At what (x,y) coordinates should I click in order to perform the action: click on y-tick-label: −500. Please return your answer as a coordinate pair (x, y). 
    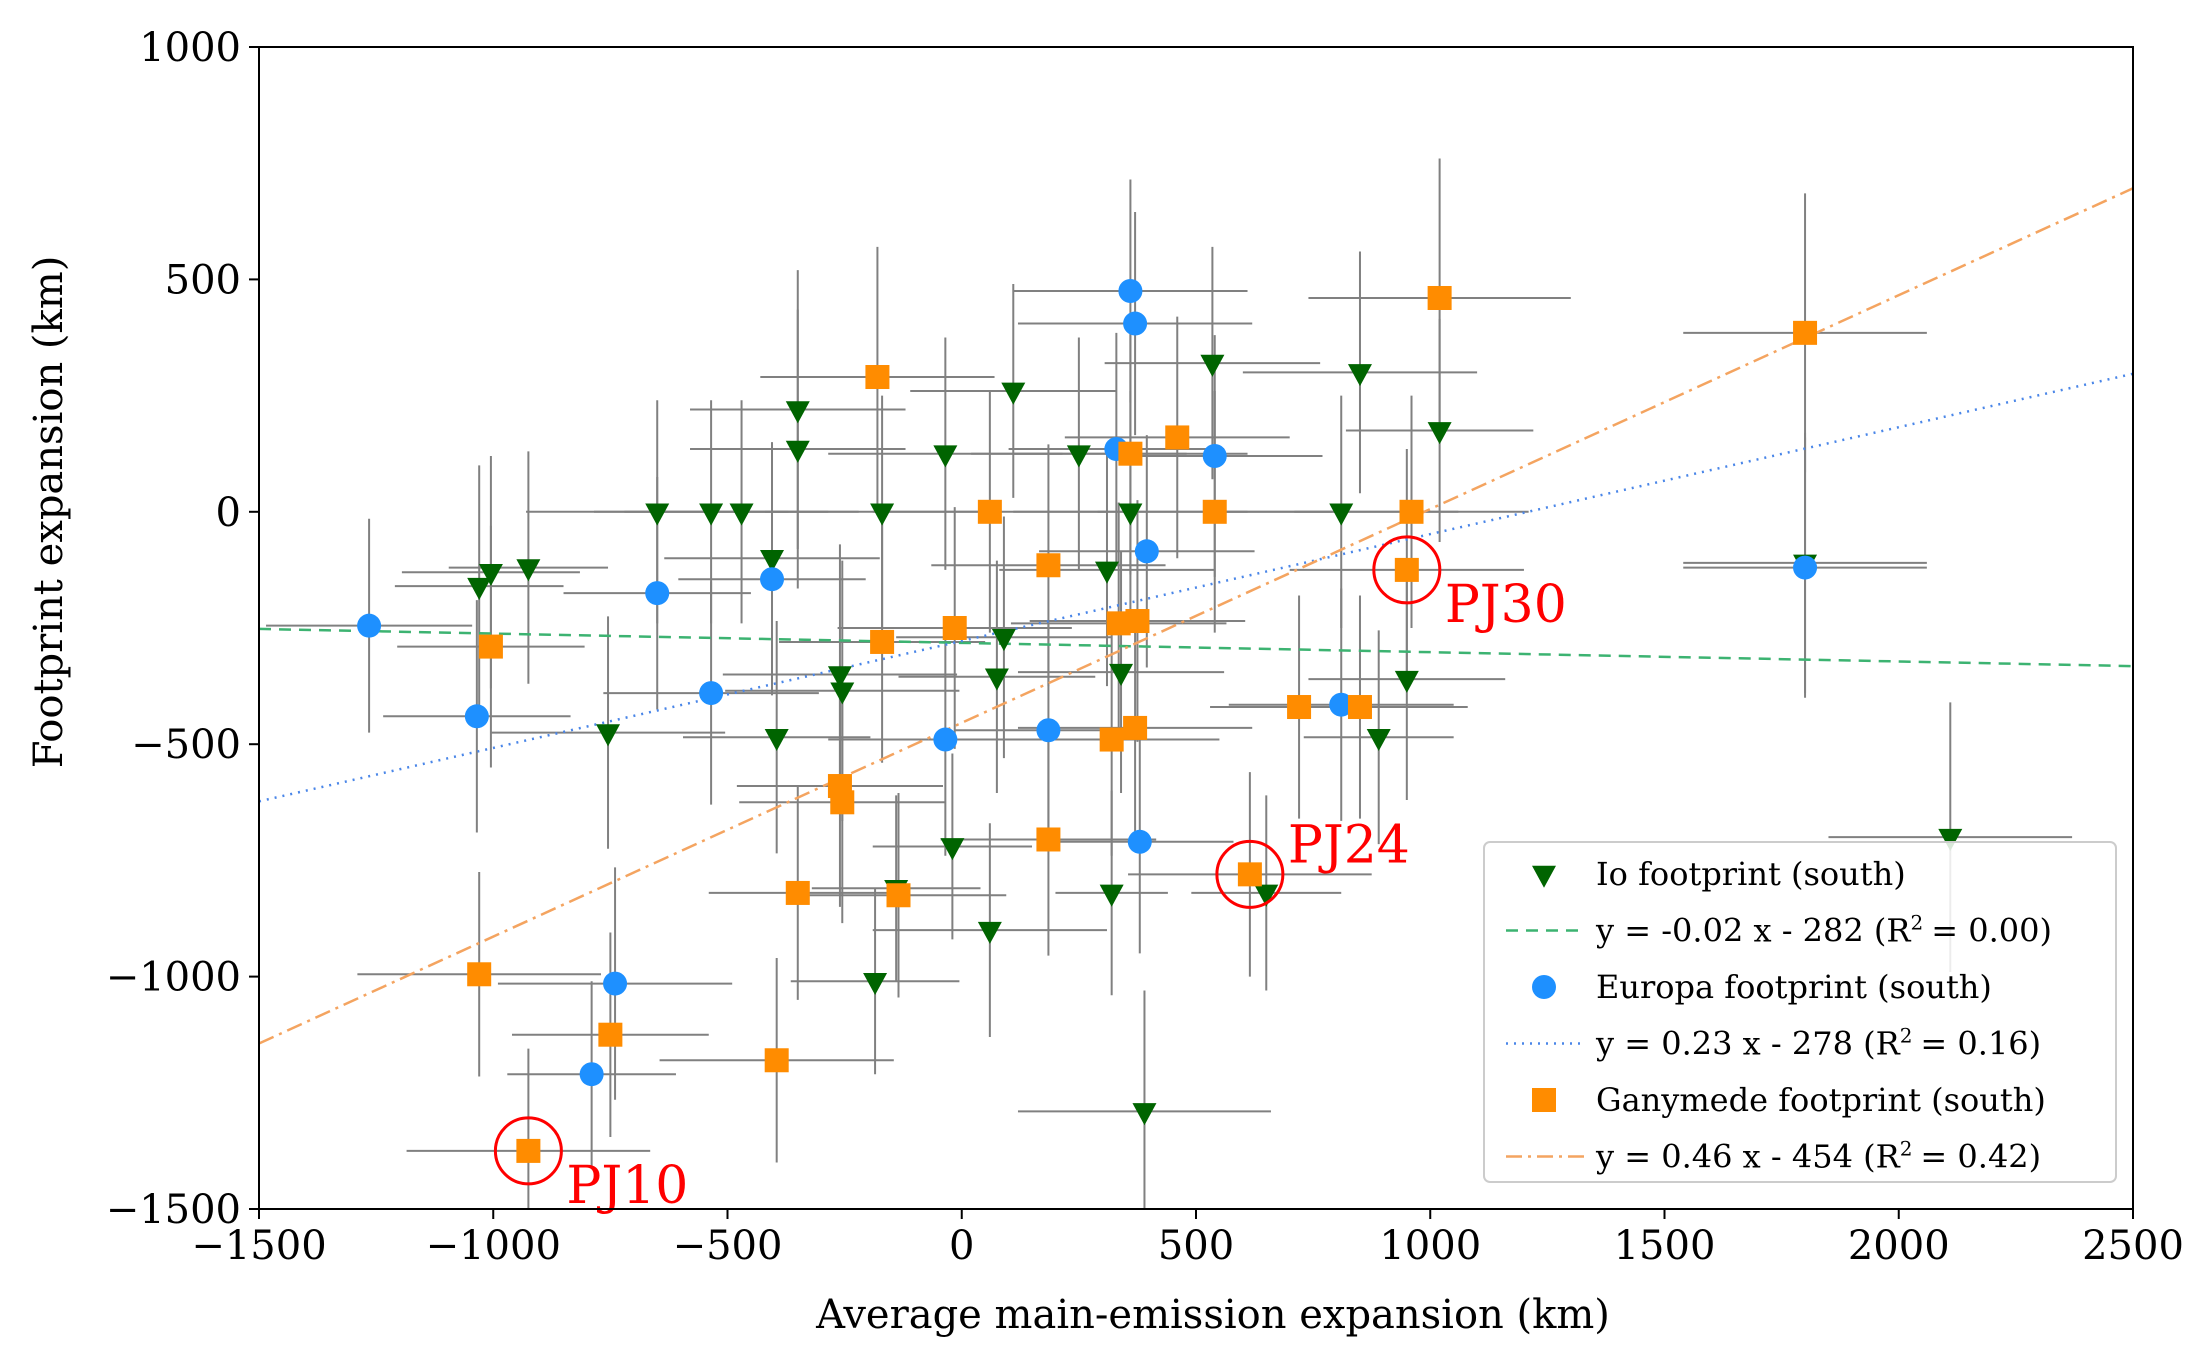
    Looking at the image, I should click on (186, 745).